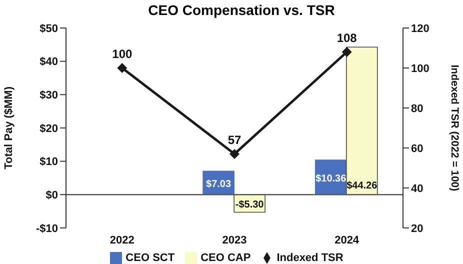  Describe the element at coordinates (310, 258) in the screenshot. I see `legend-label: Indexed TSR` at that location.